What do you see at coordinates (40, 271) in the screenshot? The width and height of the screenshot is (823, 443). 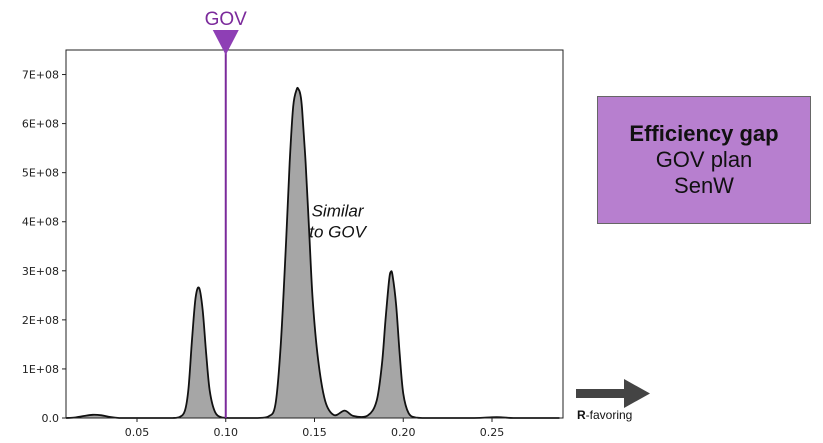 I see `y-tick-label: 3E+08` at bounding box center [40, 271].